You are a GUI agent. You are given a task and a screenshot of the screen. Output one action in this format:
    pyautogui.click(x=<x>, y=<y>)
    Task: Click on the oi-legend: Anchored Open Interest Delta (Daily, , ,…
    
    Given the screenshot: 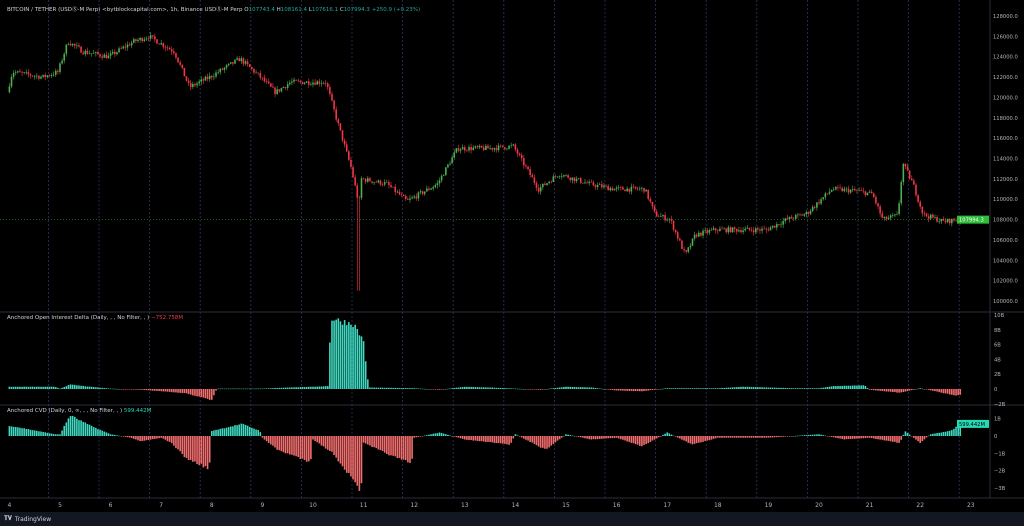 What is the action you would take?
    pyautogui.click(x=95, y=318)
    